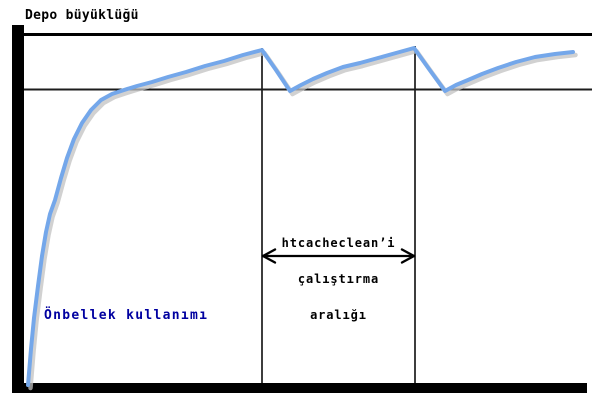  What do you see at coordinates (338, 243) in the screenshot?
I see `interval-annotation-line-1: htcacheclean’i` at bounding box center [338, 243].